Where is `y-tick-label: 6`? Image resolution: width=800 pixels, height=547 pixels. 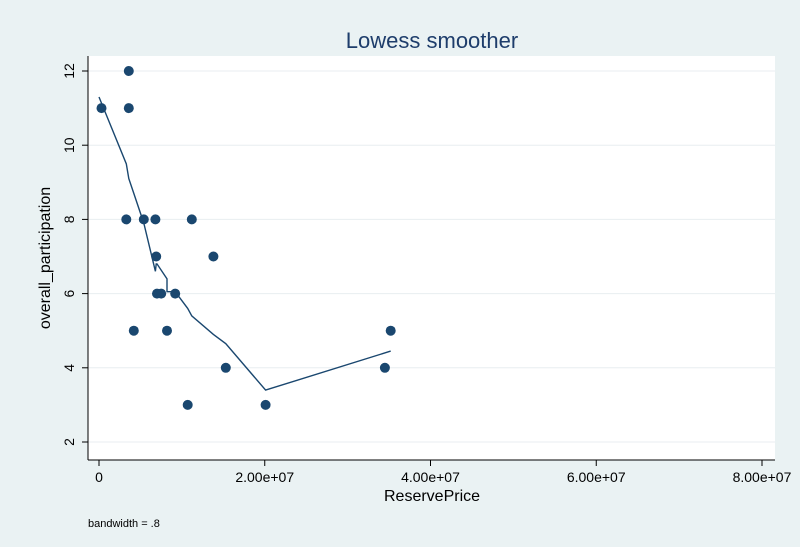
y-tick-label: 6 is located at coordinates (69, 293).